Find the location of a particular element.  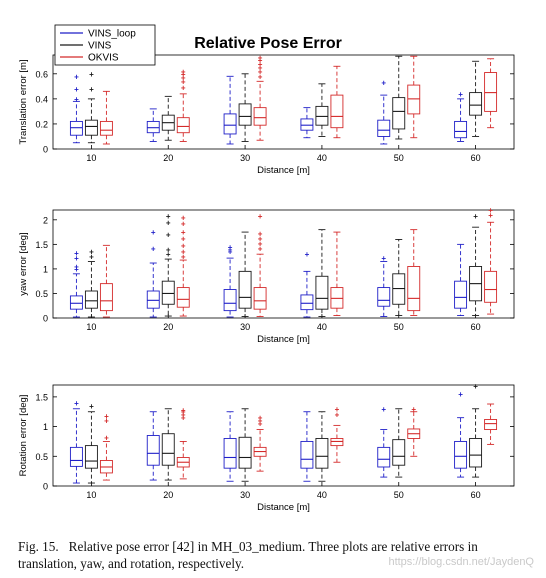

plot-frame is located at coordinates (283, 102).